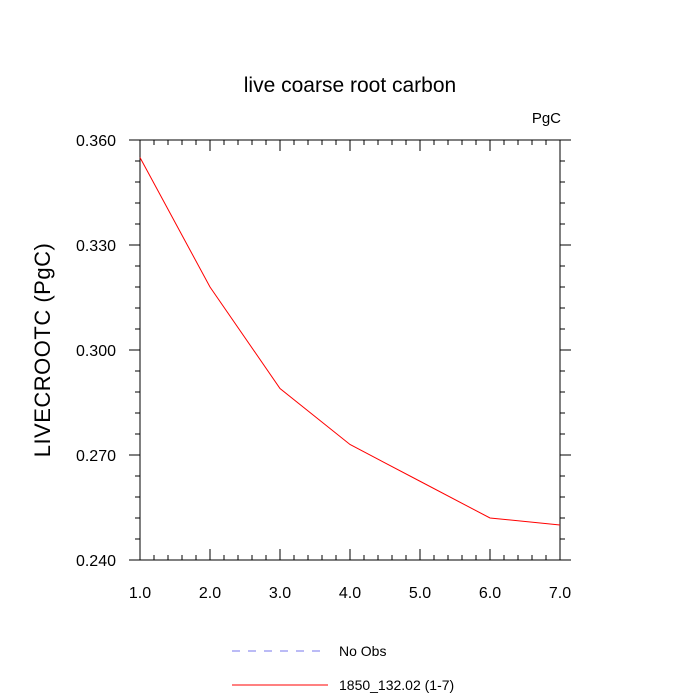  I want to click on y-tick-label: 0.240, so click(96, 561).